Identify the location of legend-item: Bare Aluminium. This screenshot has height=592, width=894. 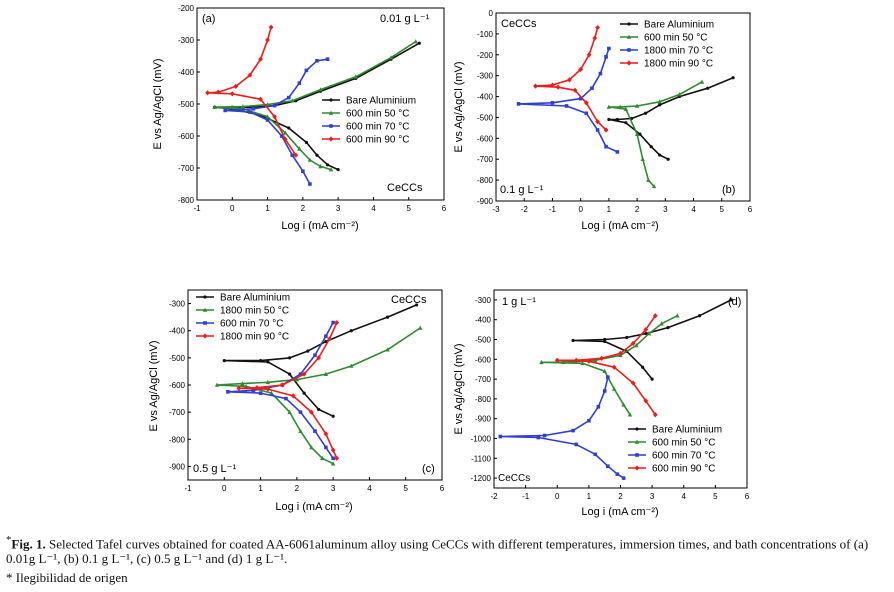
(243, 298).